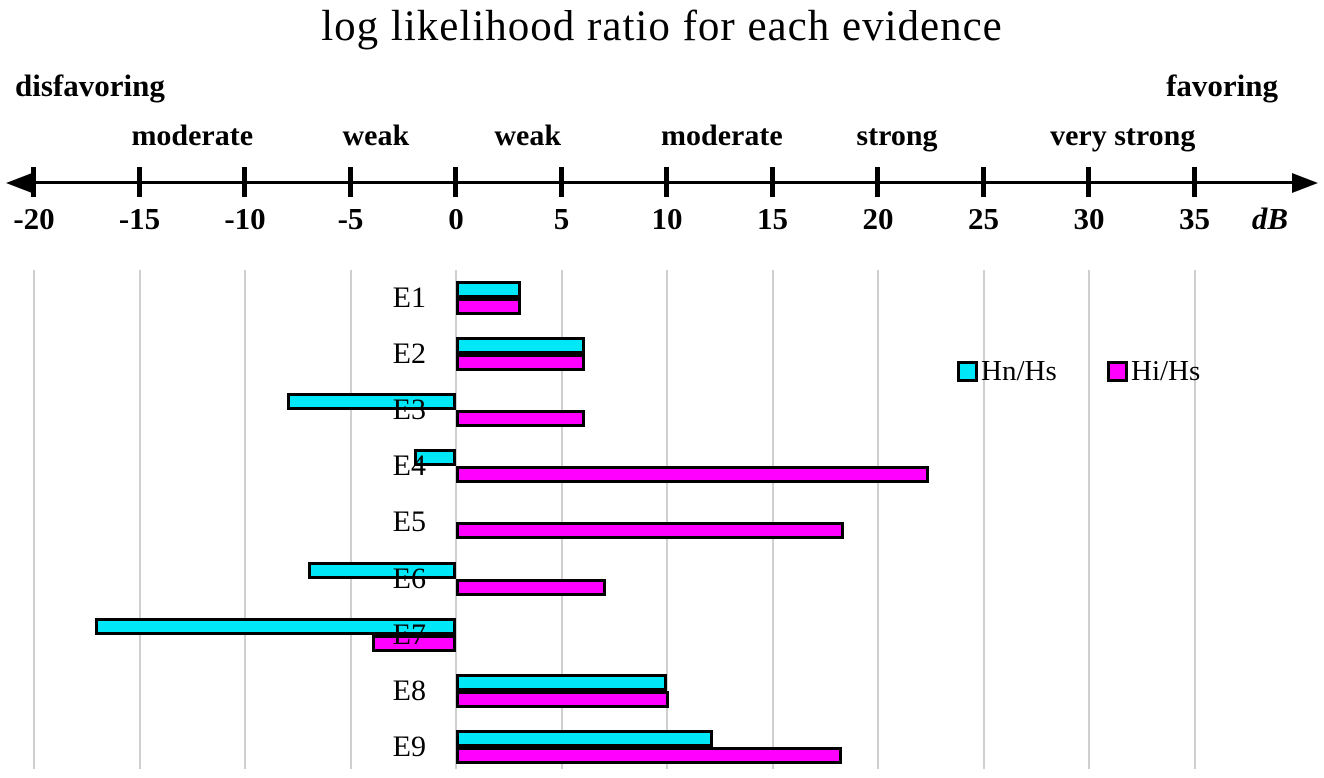 The height and width of the screenshot is (778, 1324). What do you see at coordinates (489, 289) in the screenshot?
I see `bar-hn-hs-e1` at bounding box center [489, 289].